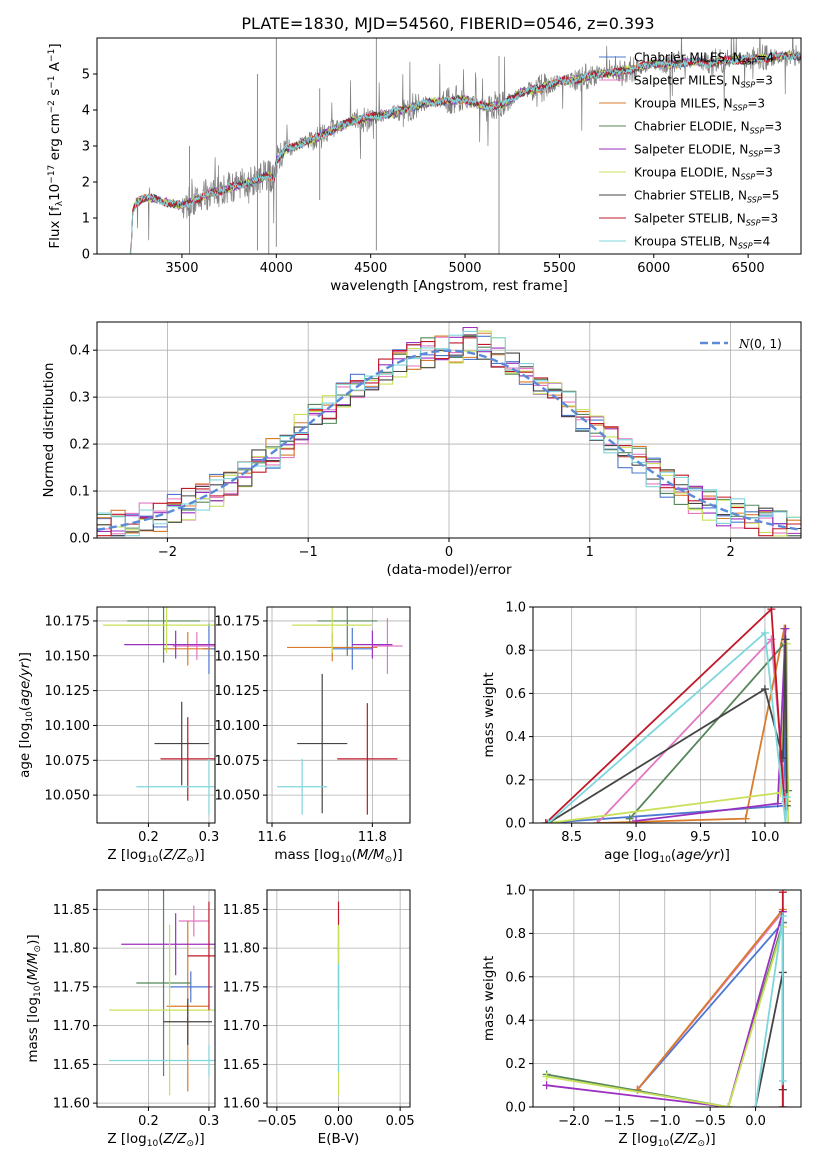  I want to click on x-axis-label: age [log10(age/yr)], so click(667, 856).